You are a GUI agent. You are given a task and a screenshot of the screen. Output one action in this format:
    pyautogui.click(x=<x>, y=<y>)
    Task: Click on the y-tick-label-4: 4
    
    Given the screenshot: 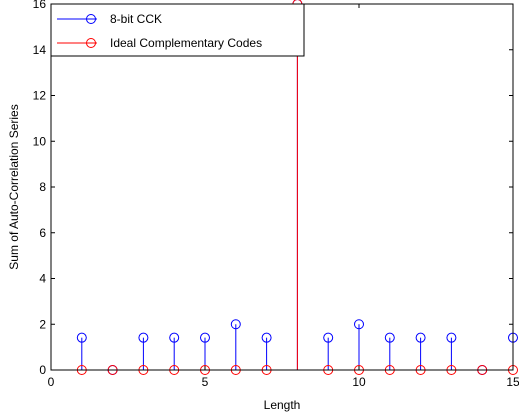 What is the action you would take?
    pyautogui.click(x=42, y=279)
    